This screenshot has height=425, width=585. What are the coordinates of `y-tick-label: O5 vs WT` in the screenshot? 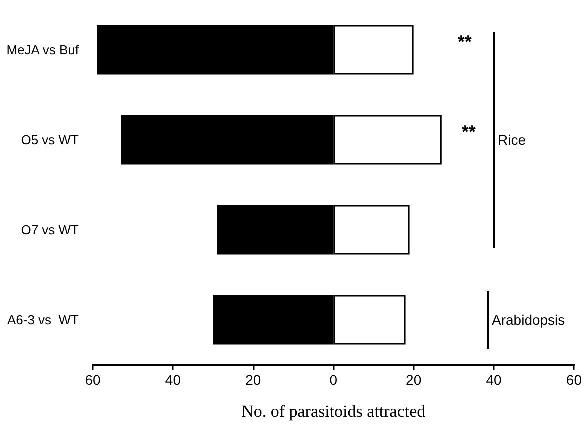 It's located at (50, 140).